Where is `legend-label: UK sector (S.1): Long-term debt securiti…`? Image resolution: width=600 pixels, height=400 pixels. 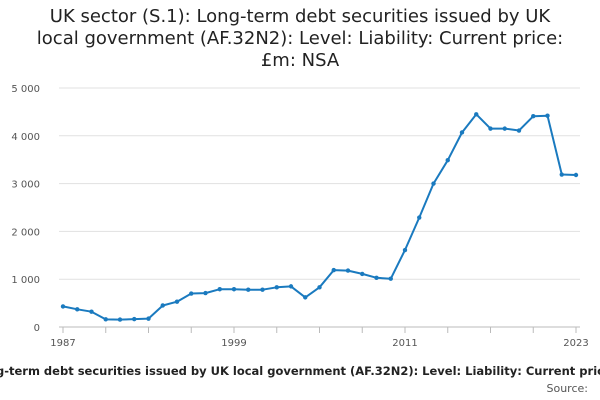
legend-label: UK sector (S.1): Long-term debt securiti… is located at coordinates (300, 371).